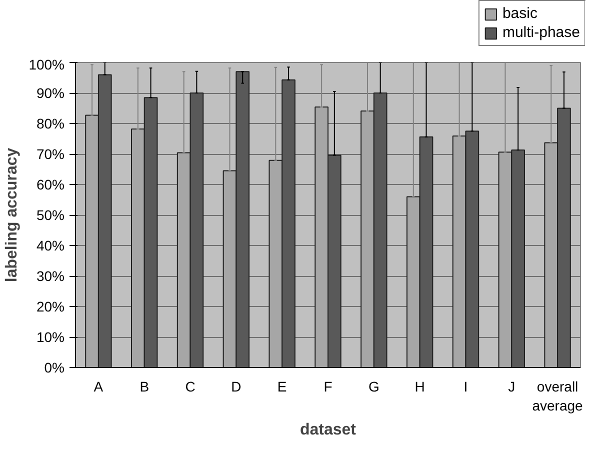  What do you see at coordinates (558, 396) in the screenshot?
I see `x-tick-label: overall average` at bounding box center [558, 396].